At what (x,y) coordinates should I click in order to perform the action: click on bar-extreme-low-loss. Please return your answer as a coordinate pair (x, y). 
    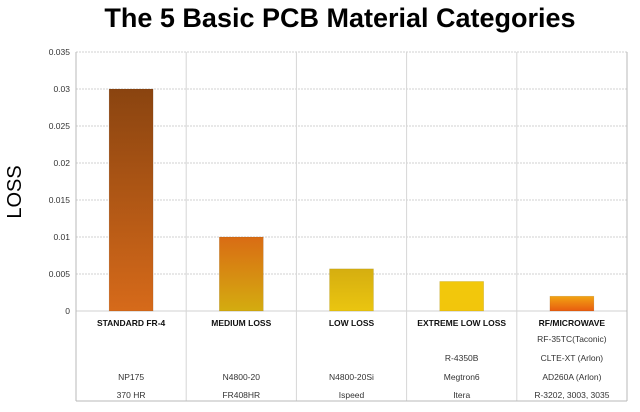
    Looking at the image, I should click on (462, 296).